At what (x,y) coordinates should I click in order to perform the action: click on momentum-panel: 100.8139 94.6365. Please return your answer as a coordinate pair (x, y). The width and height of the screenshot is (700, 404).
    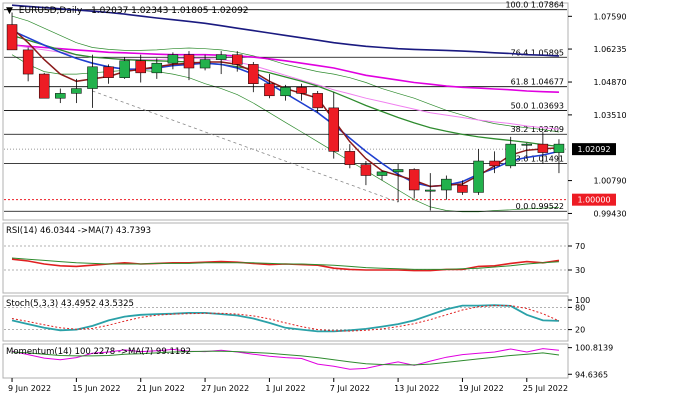
    Looking at the image, I should click on (312, 361).